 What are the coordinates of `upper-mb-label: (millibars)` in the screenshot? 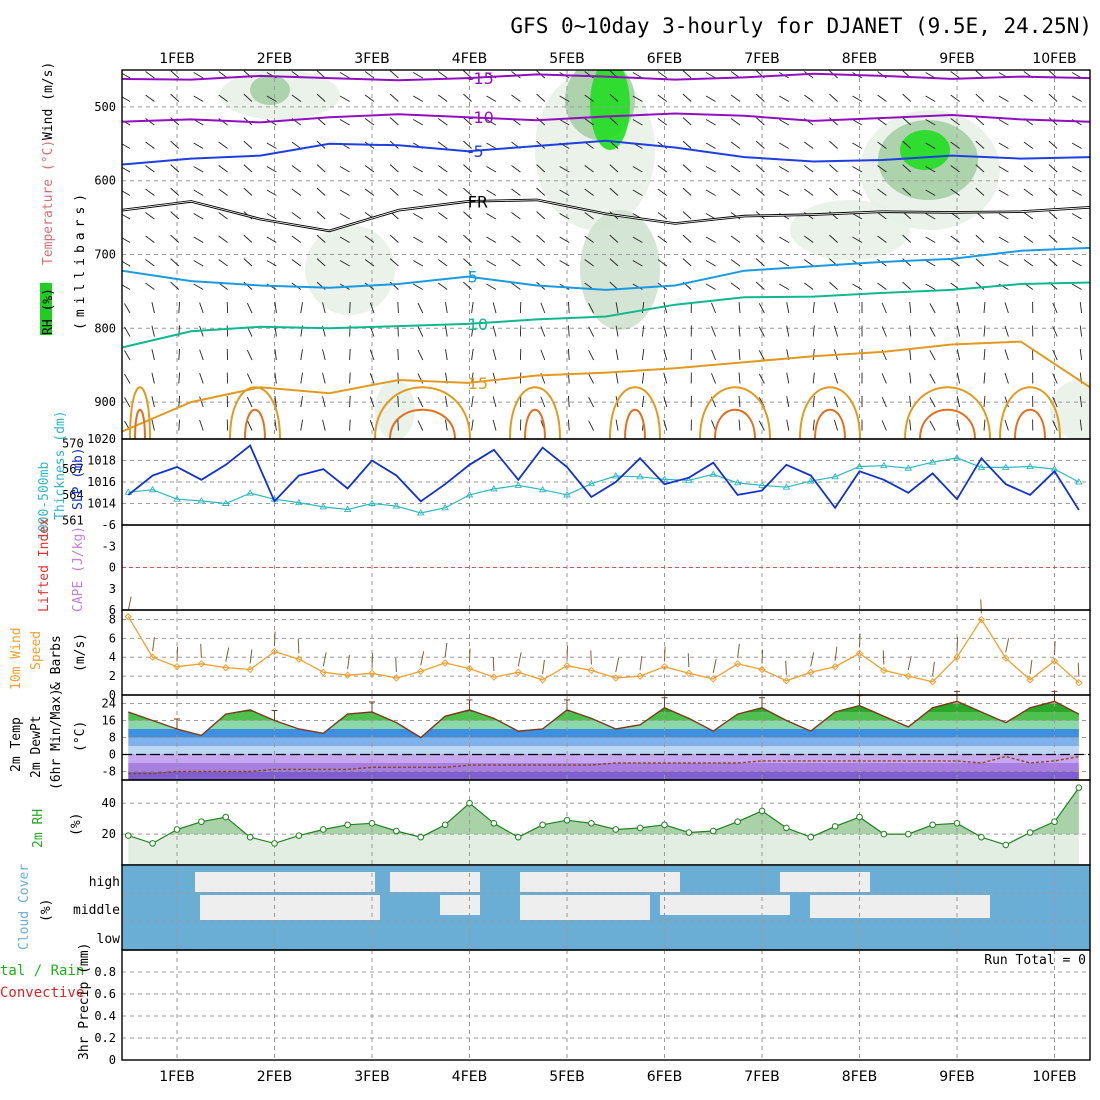 It's located at (80, 259).